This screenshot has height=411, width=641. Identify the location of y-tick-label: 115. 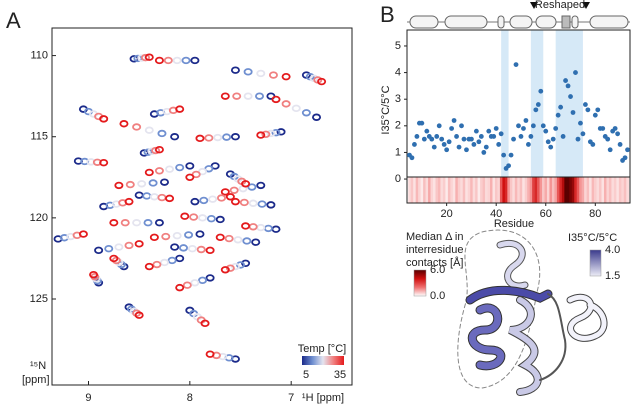
(39, 137).